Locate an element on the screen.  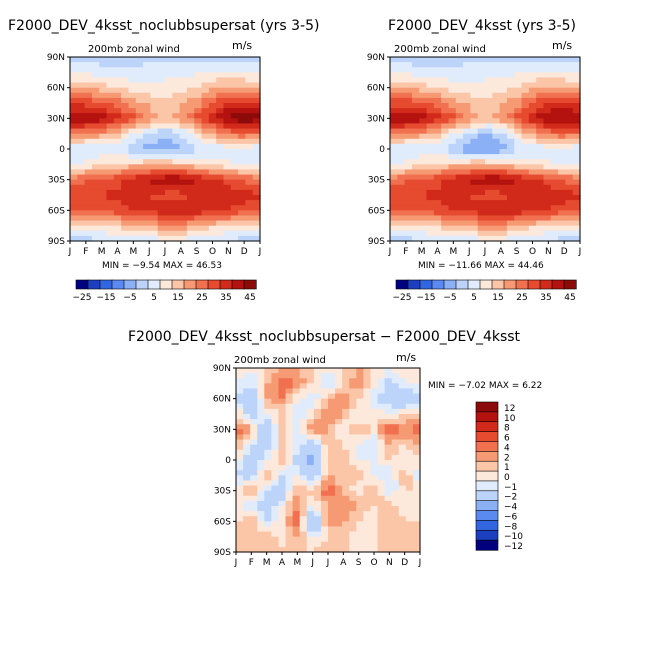
panel-1-ytick-label: 90N is located at coordinates (56, 58).